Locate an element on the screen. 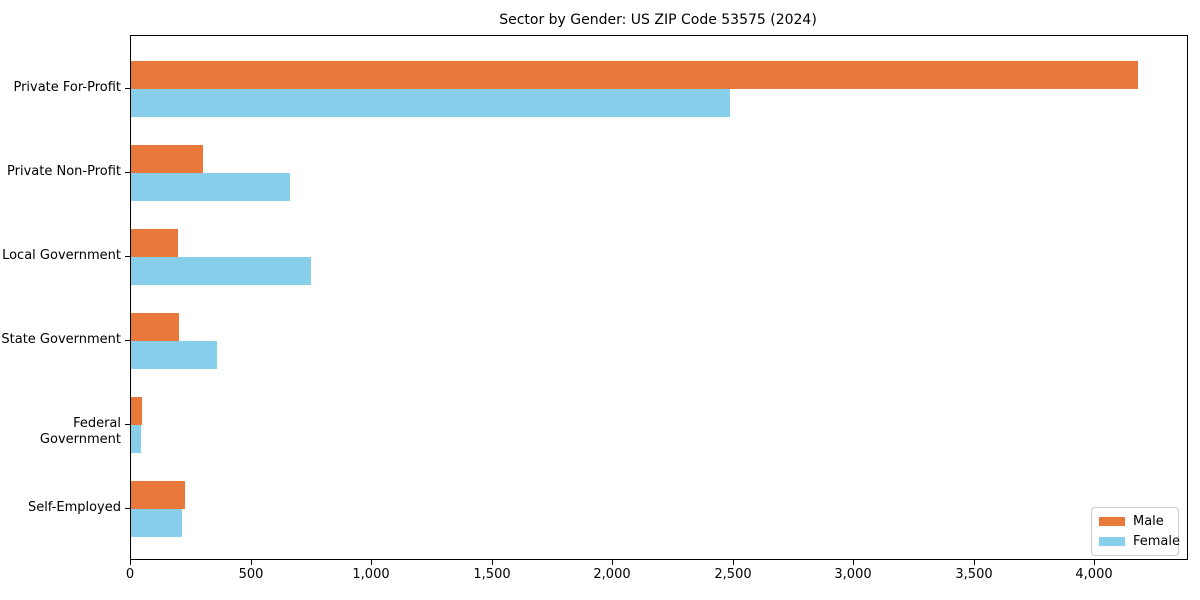  x-tick-label-500: 500 is located at coordinates (251, 574).